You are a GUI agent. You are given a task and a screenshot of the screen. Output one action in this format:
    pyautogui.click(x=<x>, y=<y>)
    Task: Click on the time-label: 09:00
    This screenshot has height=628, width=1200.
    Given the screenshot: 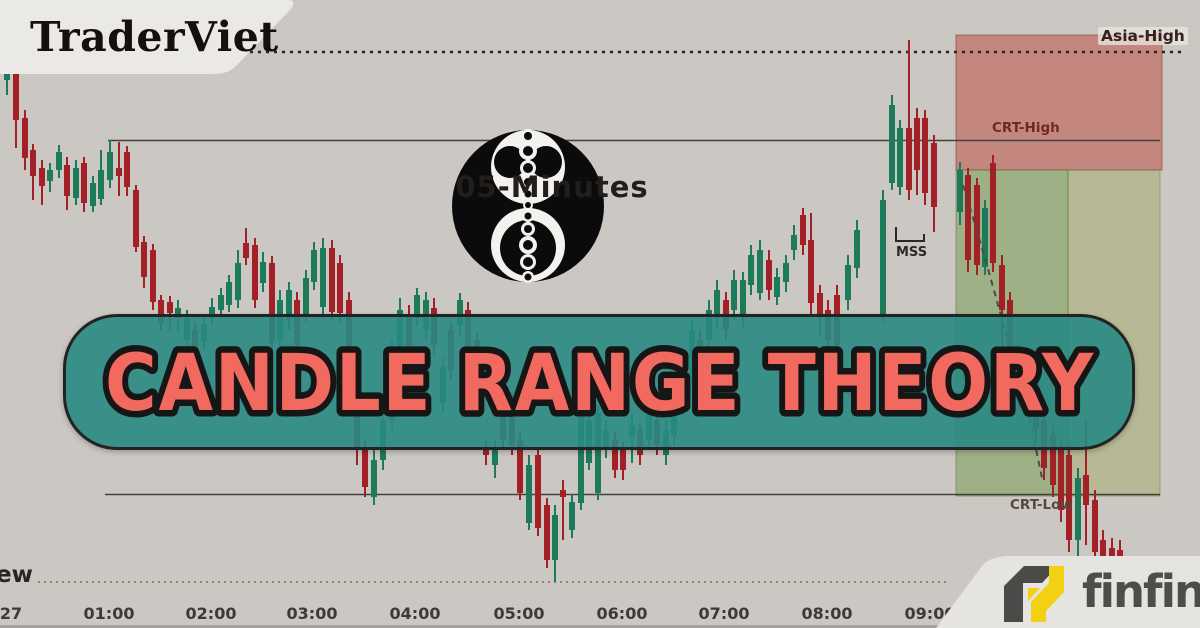 What is the action you would take?
    pyautogui.click(x=930, y=613)
    